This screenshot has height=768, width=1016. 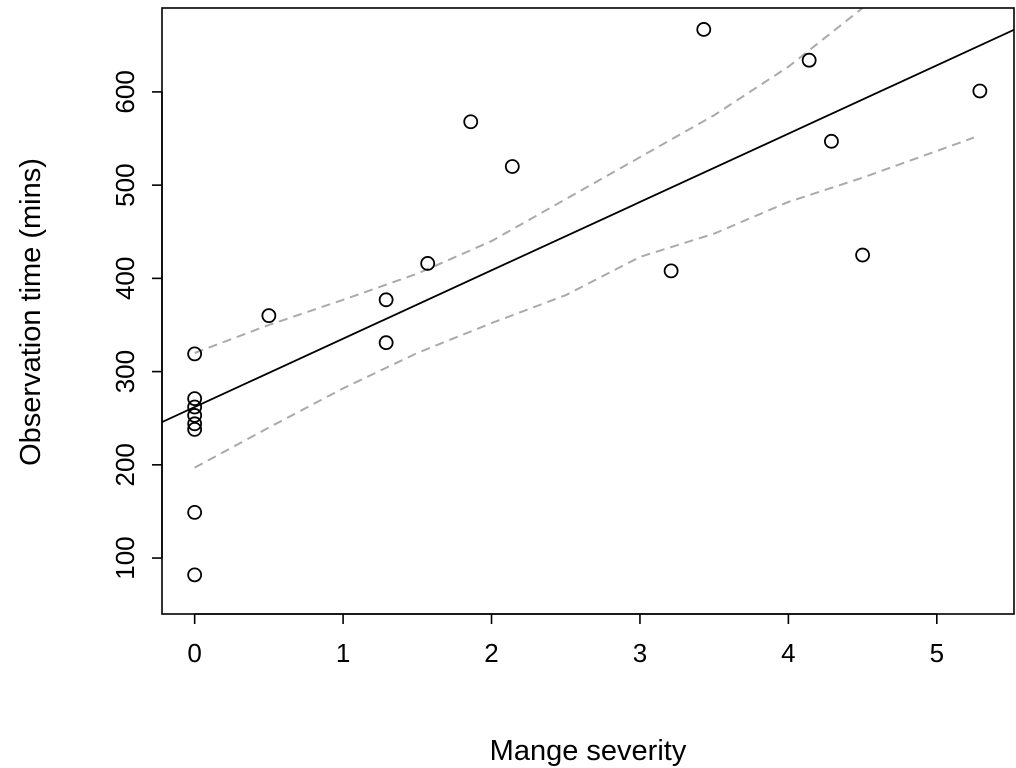 I want to click on x-axis-label: Mange severity, so click(x=588, y=751).